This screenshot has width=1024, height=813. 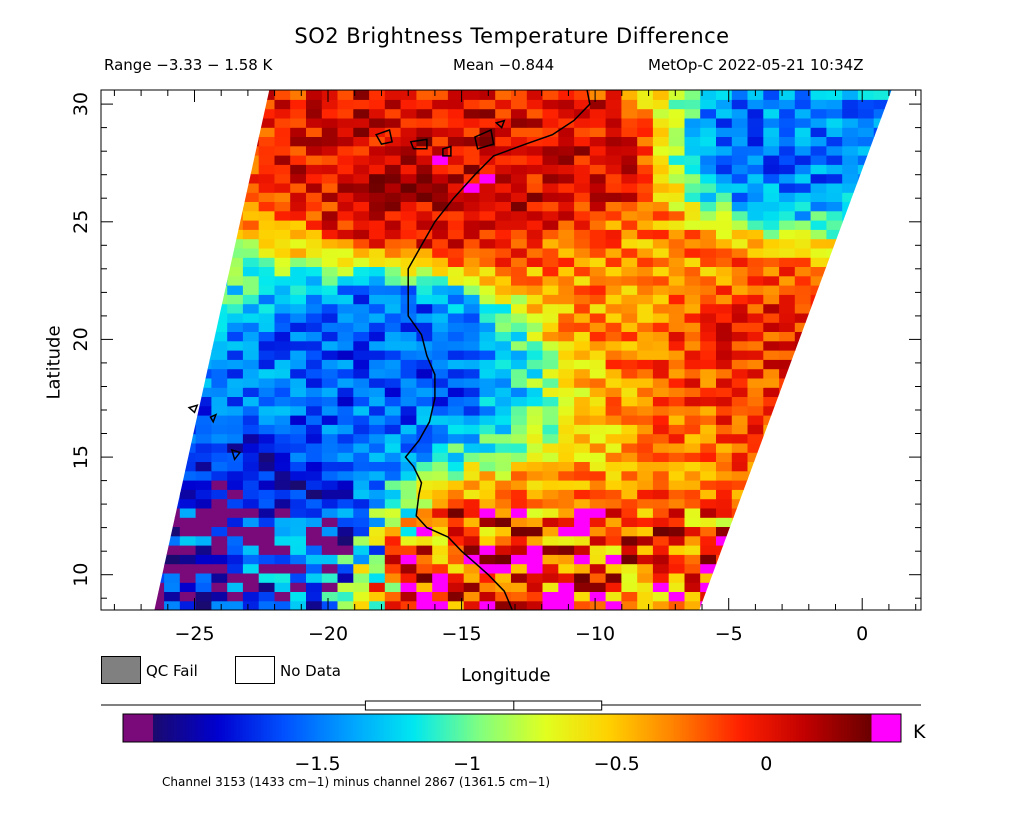 What do you see at coordinates (447, 151) in the screenshot?
I see `island-outline` at bounding box center [447, 151].